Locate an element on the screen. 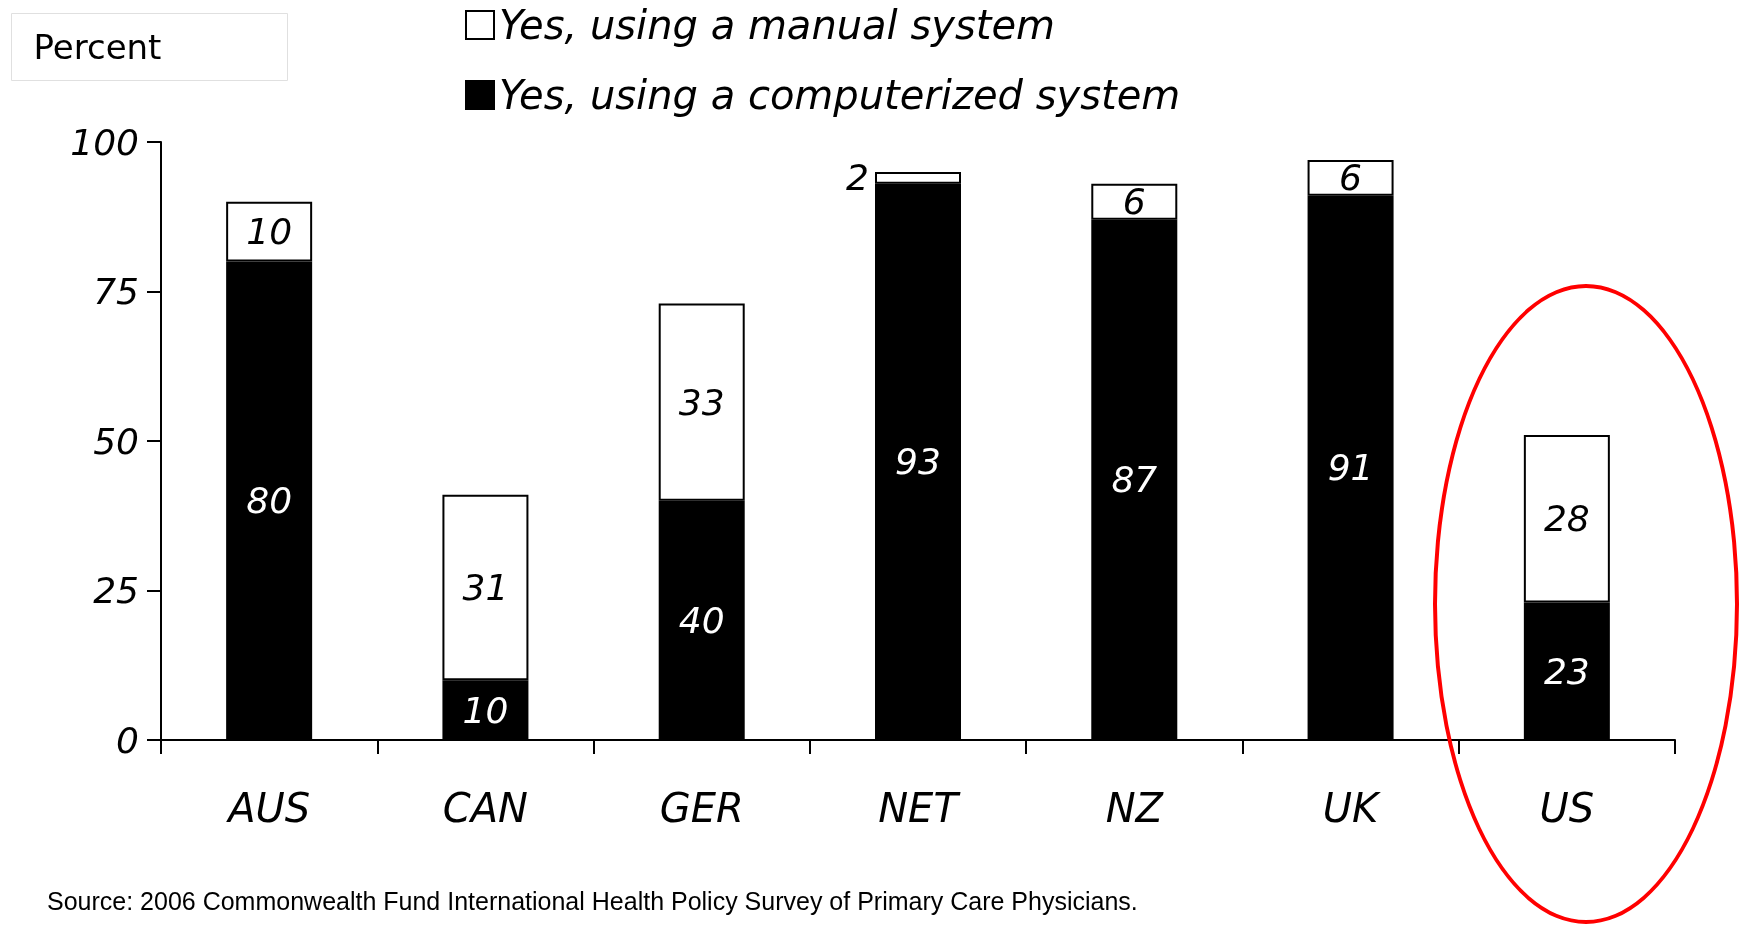  data-label: 28 is located at coordinates (1566, 519).